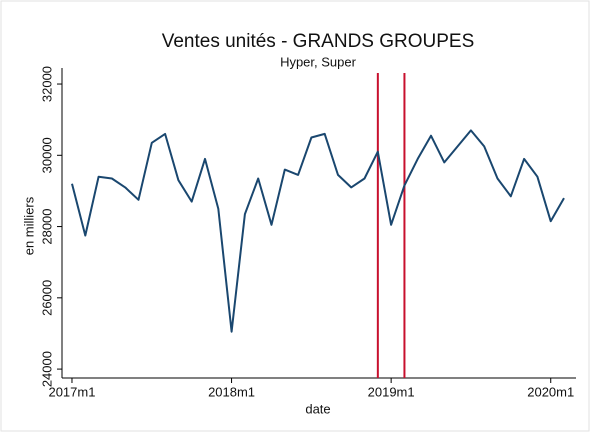 The image size is (590, 432). Describe the element at coordinates (317, 408) in the screenshot. I see `x-axis-title: date` at that location.